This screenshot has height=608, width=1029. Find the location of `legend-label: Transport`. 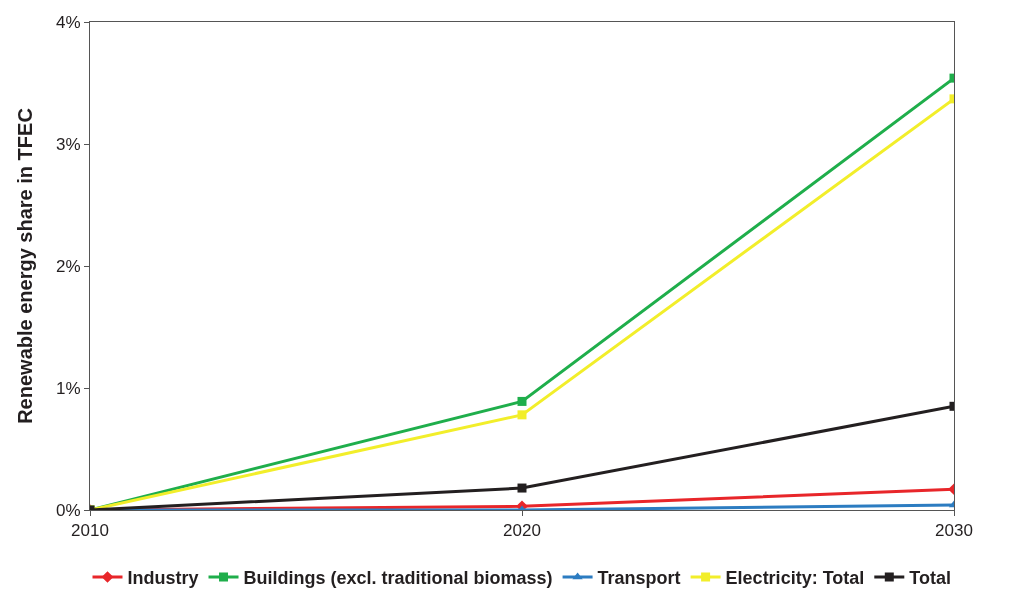

legend-label: Transport is located at coordinates (639, 578).